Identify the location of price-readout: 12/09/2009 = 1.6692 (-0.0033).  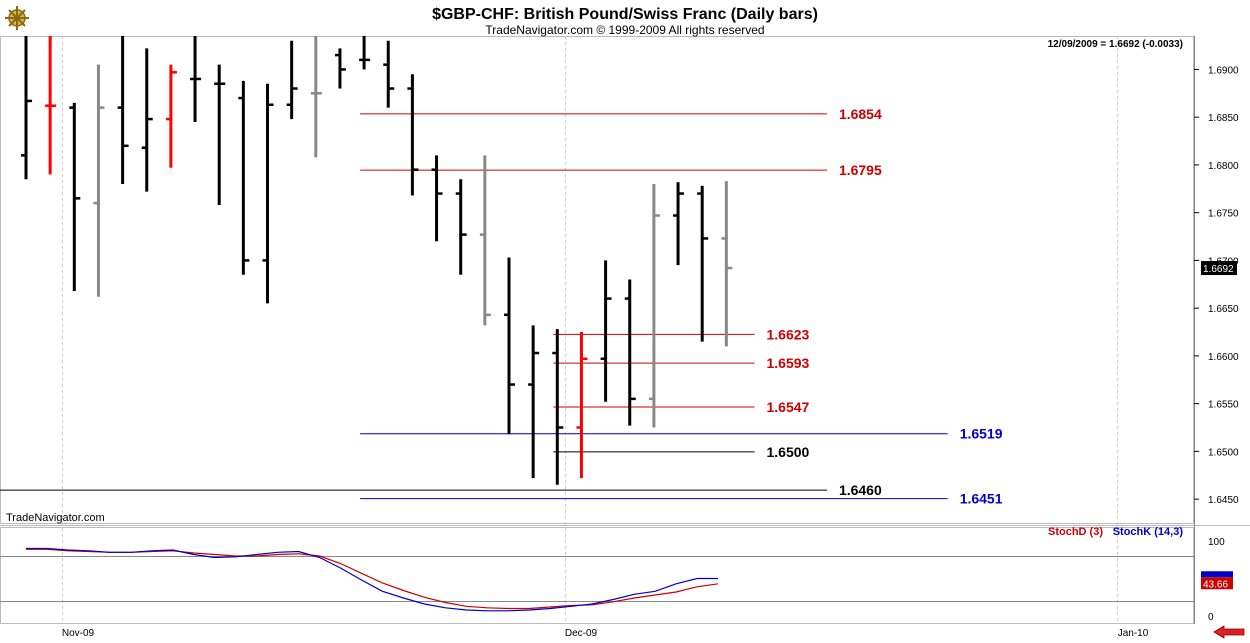
(1115, 44).